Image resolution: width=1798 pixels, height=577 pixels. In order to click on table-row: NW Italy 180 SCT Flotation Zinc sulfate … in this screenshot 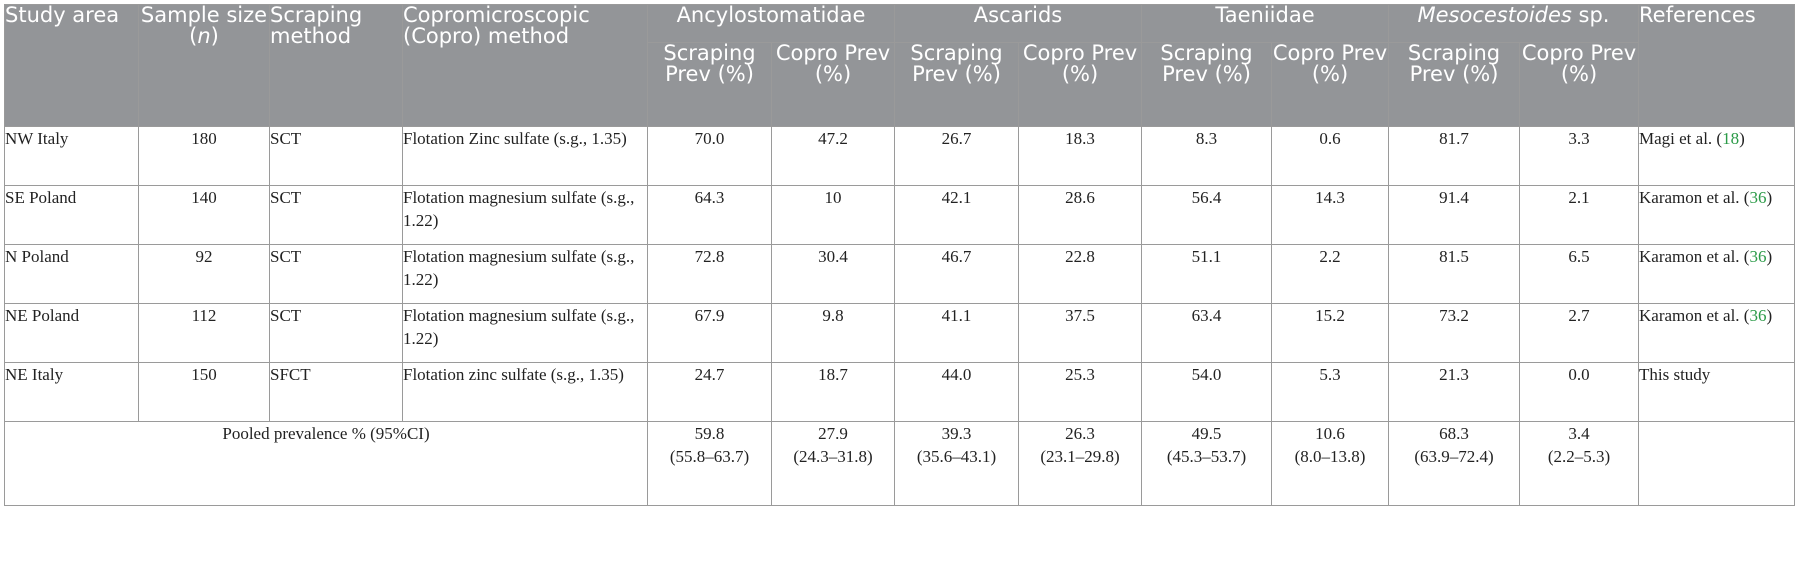, I will do `click(899, 156)`.